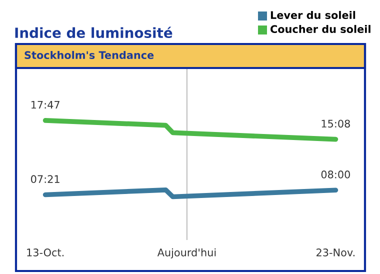 The width and height of the screenshot is (380, 274). Describe the element at coordinates (335, 252) in the screenshot. I see `x-tick-label: 23-Nov.` at that location.